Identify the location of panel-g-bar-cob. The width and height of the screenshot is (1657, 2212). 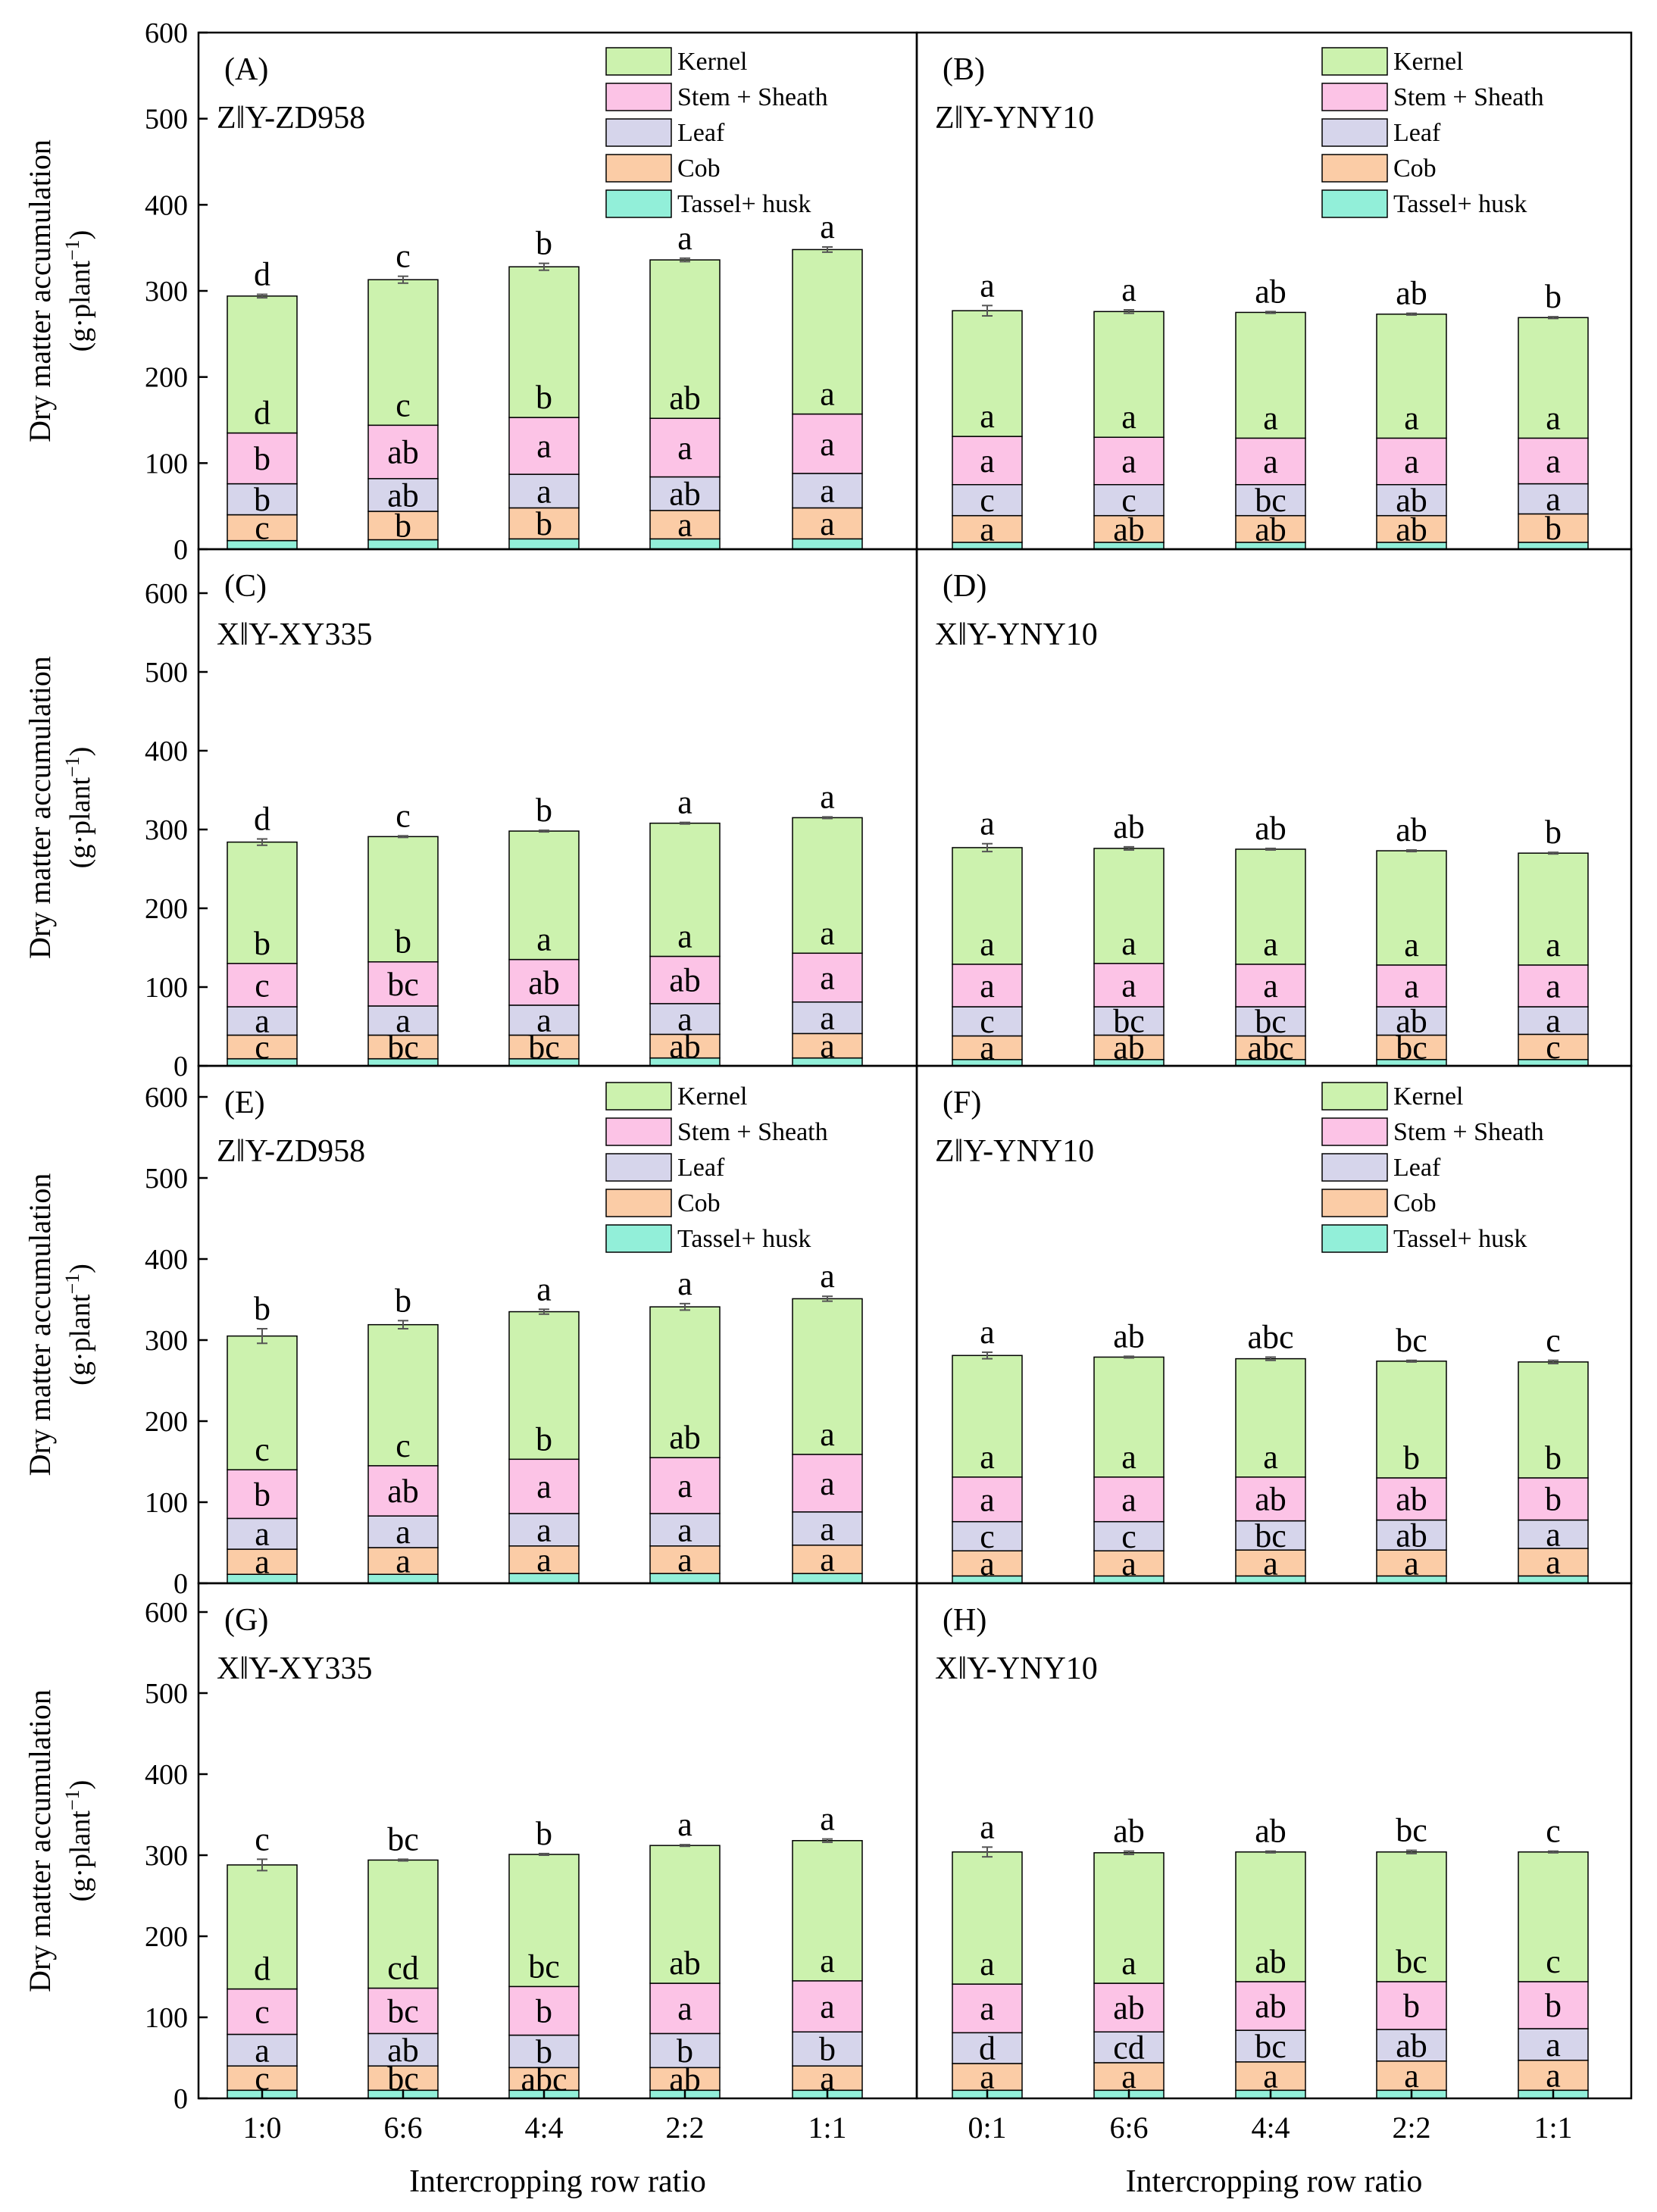
(403, 2078).